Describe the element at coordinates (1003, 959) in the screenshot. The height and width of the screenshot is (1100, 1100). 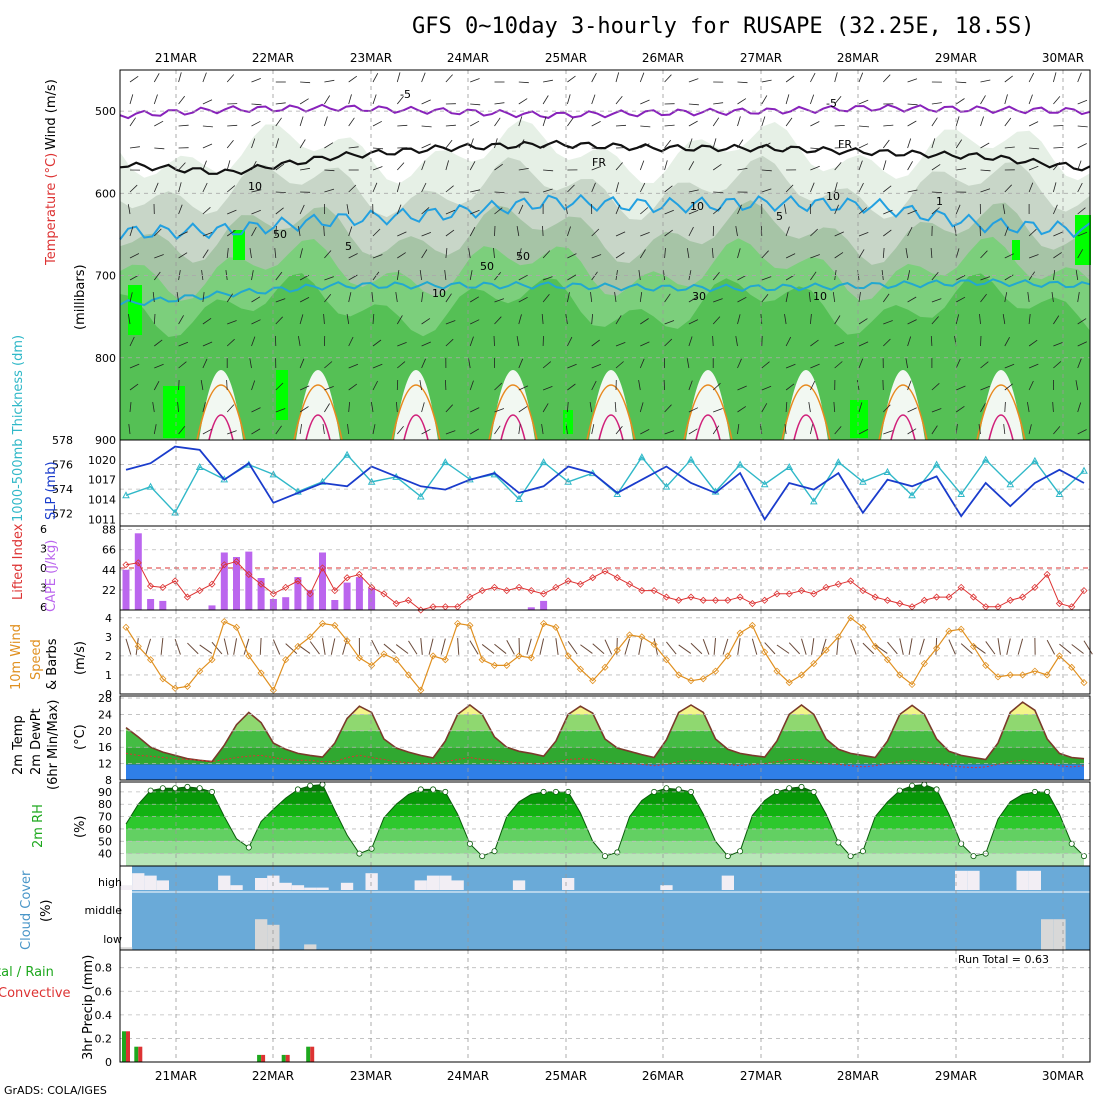
I see `run-total: Run Total = 0.63` at that location.